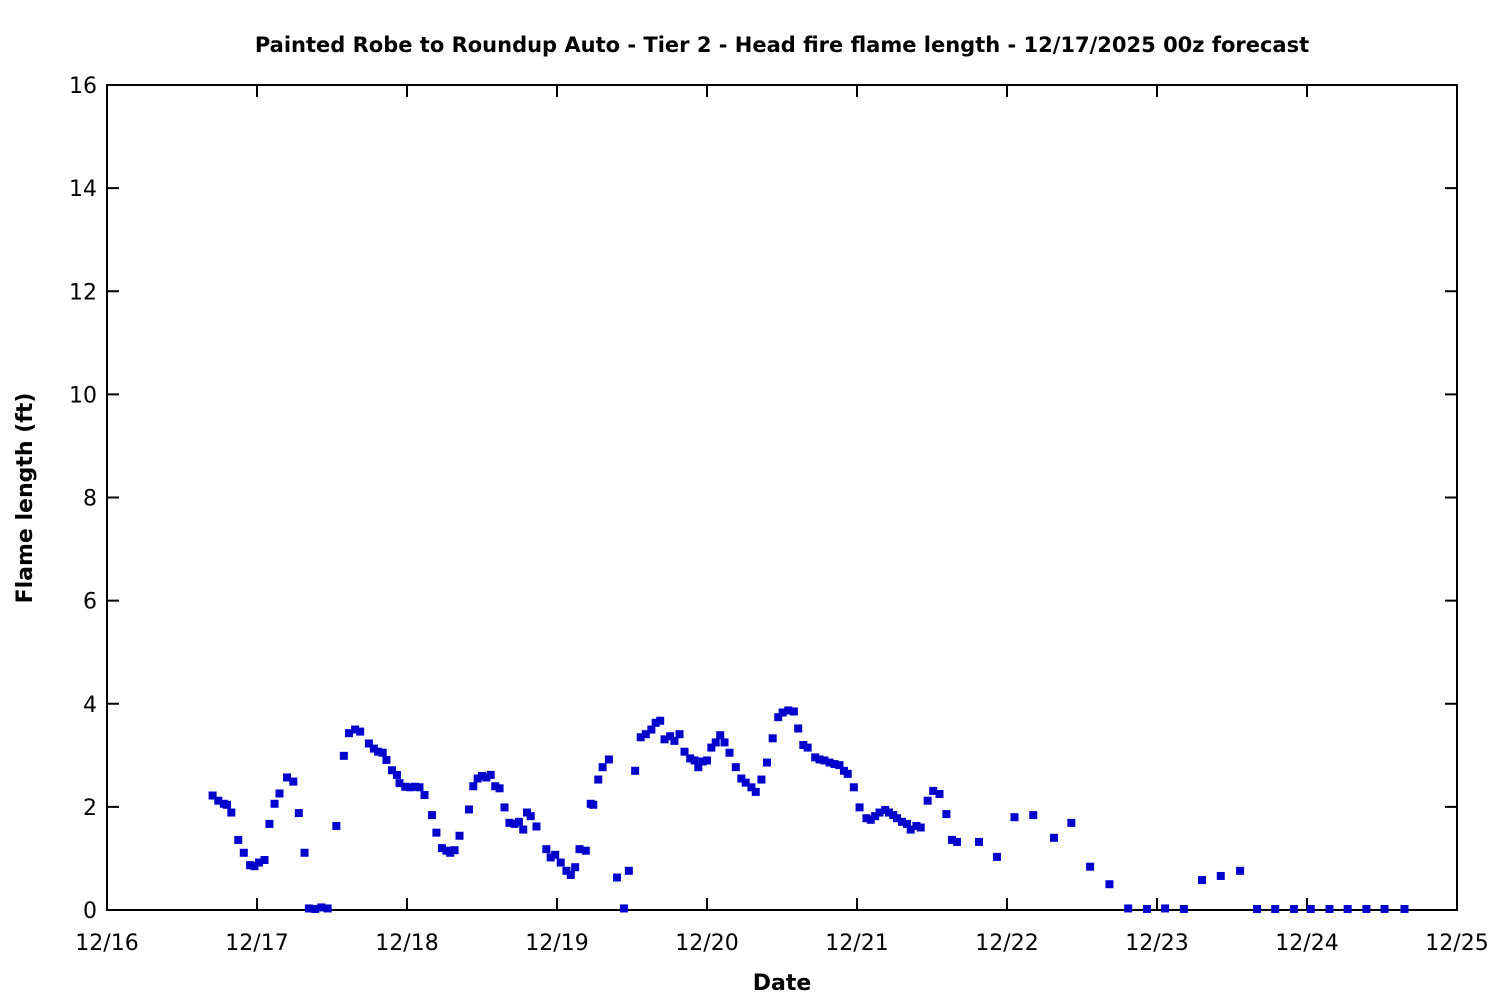 This screenshot has height=1000, width=1500. What do you see at coordinates (1306, 943) in the screenshot?
I see `x-tick-label: 12/24` at bounding box center [1306, 943].